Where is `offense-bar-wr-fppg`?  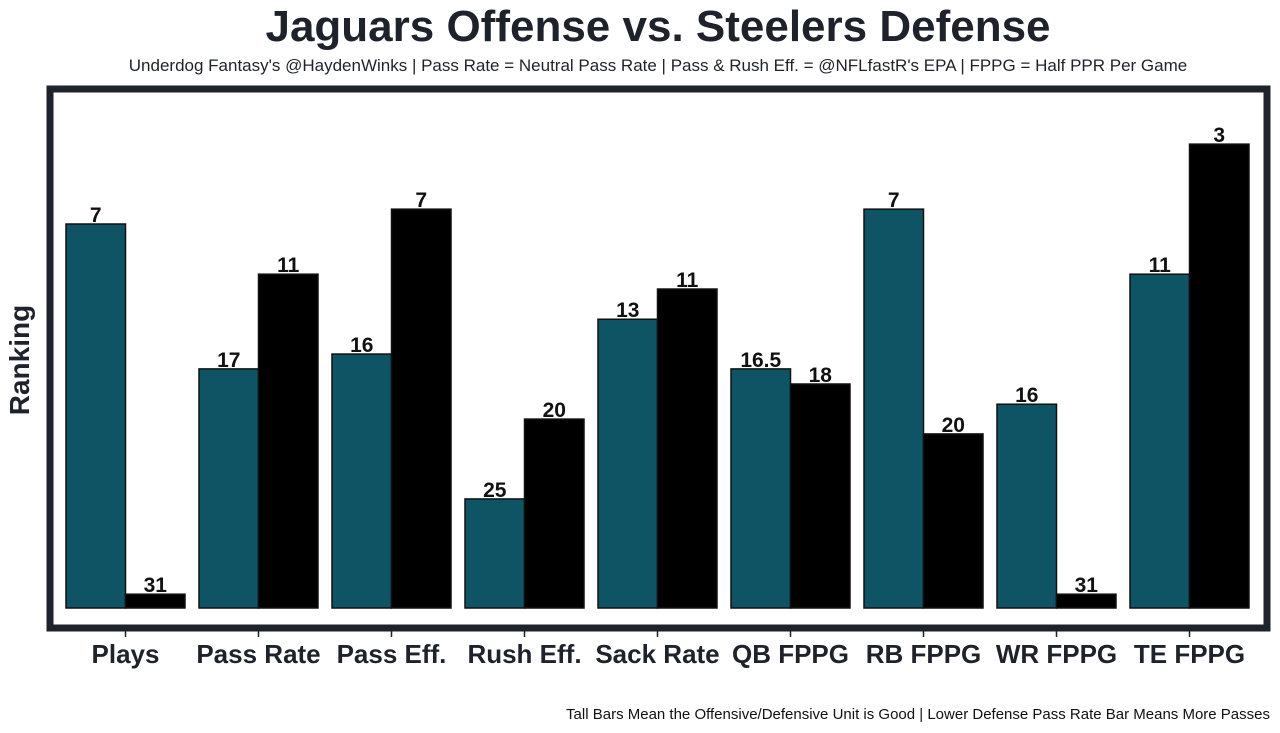 offense-bar-wr-fppg is located at coordinates (1027, 506).